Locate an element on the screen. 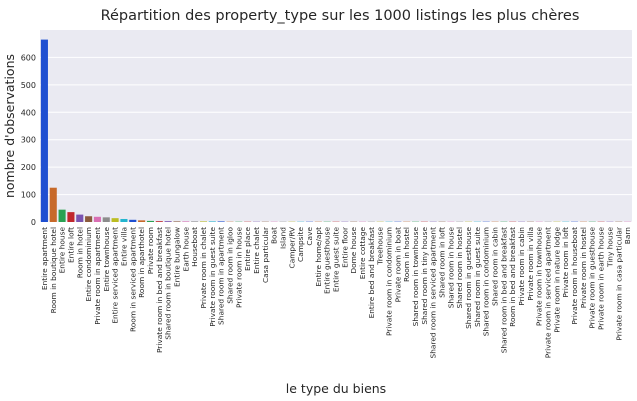 The image size is (637, 401). x-tick-label: Dome house is located at coordinates (353, 250).